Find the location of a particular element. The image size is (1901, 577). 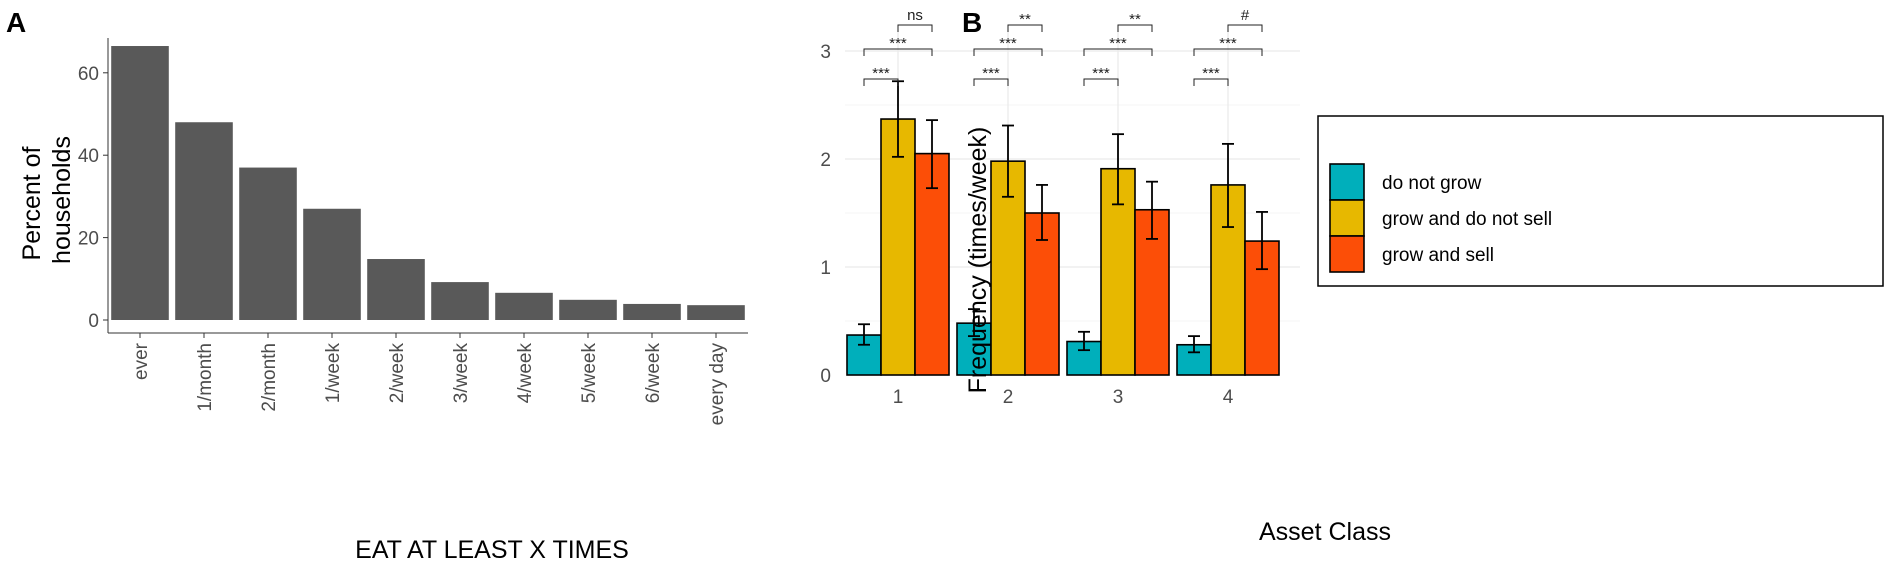

panel-b-legend-label: do not grow is located at coordinates (1432, 183).